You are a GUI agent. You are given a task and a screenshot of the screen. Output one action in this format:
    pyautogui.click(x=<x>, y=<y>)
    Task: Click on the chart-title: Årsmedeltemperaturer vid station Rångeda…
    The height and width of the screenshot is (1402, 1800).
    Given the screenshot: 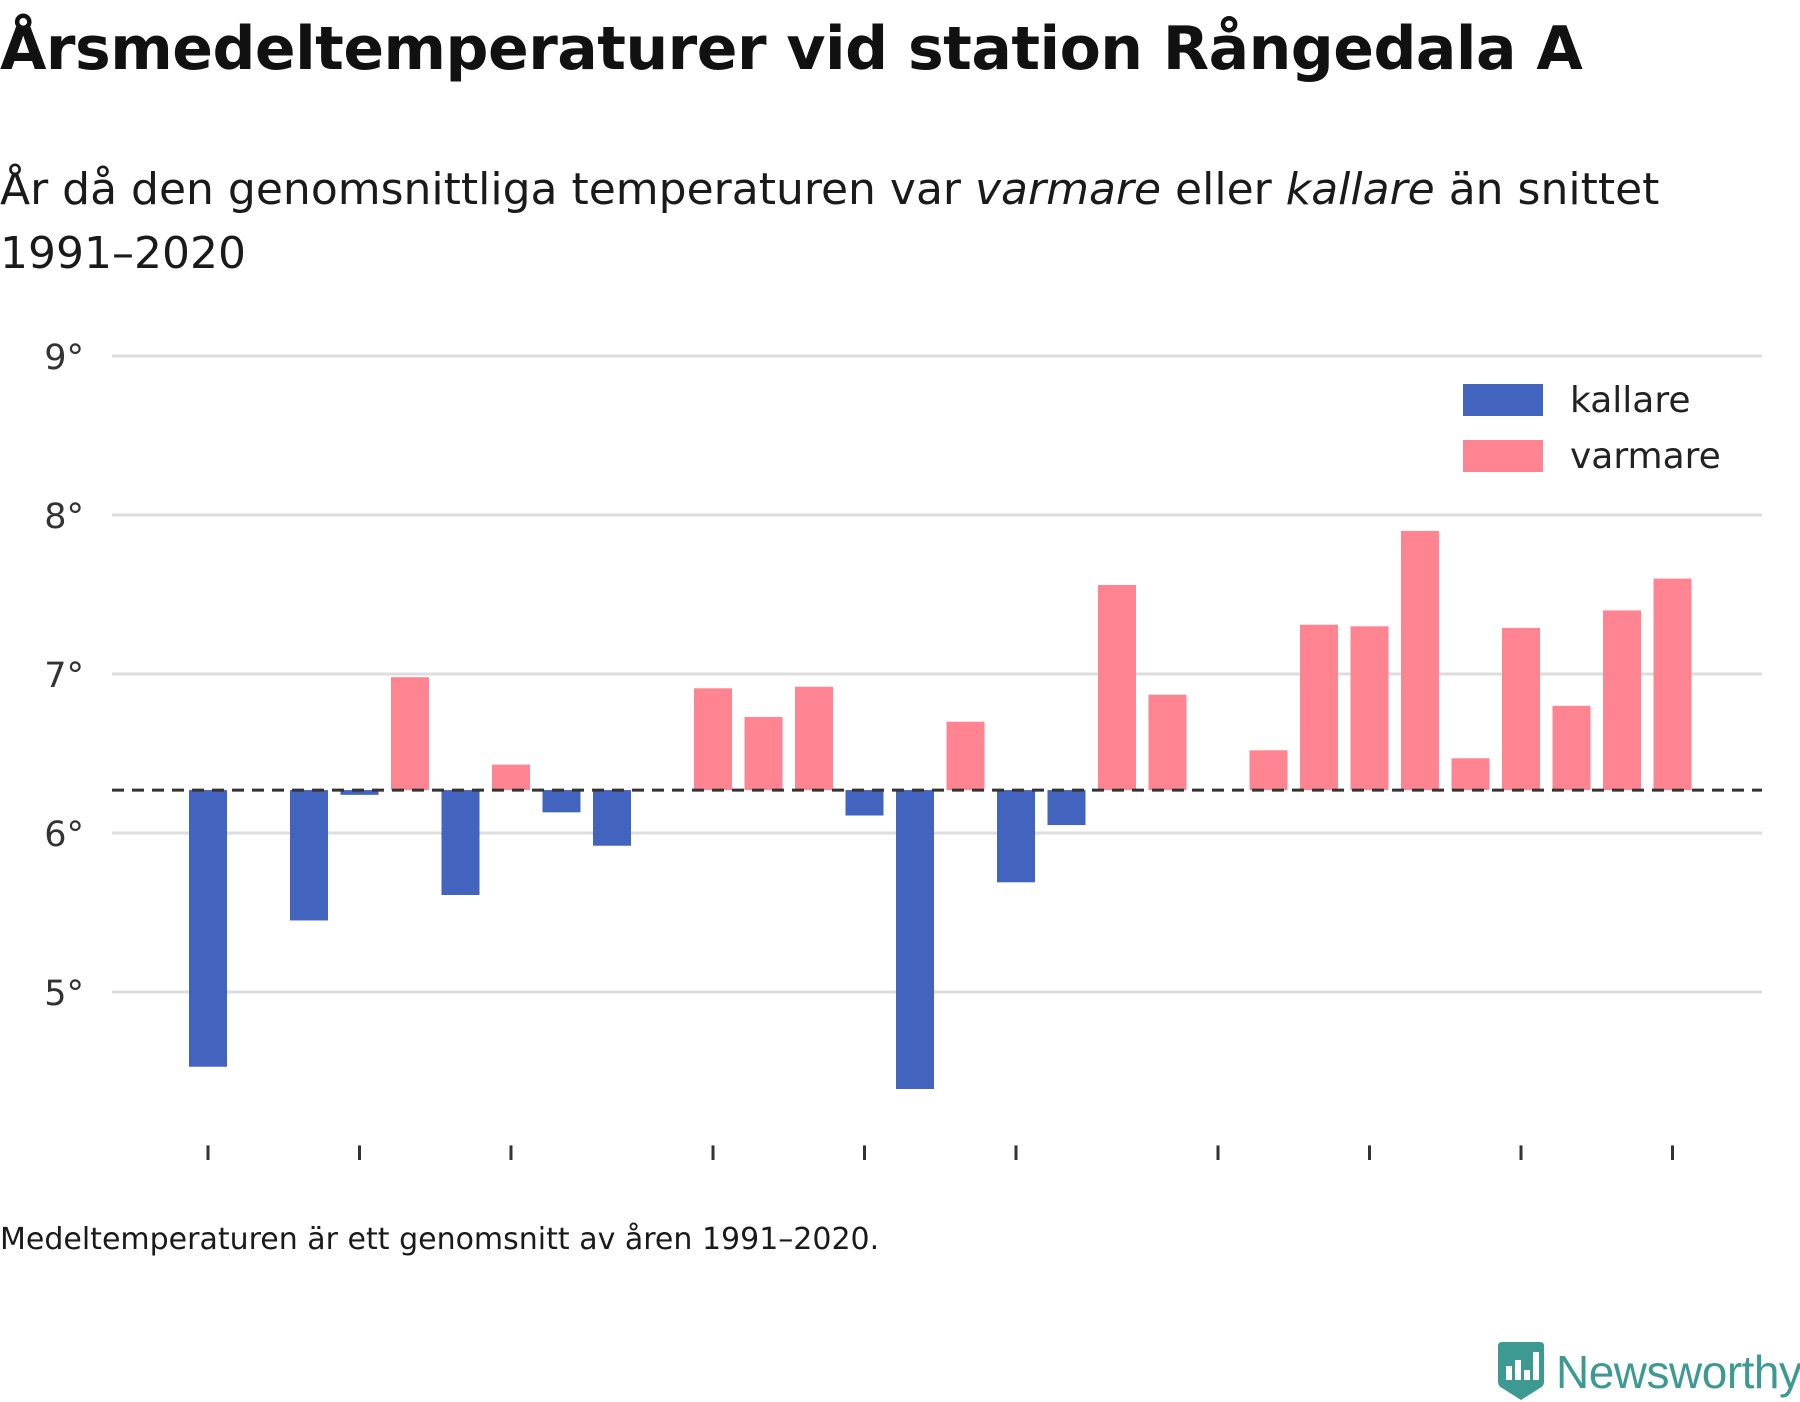 What is the action you would take?
    pyautogui.click(x=791, y=49)
    